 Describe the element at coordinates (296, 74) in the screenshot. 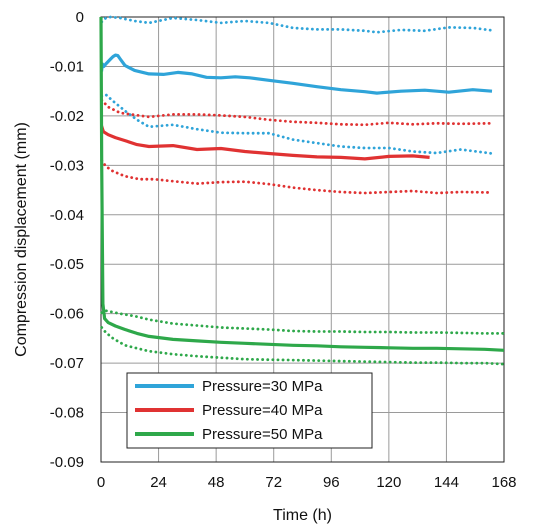

I see `series-line-pressure-30-mpa` at that location.